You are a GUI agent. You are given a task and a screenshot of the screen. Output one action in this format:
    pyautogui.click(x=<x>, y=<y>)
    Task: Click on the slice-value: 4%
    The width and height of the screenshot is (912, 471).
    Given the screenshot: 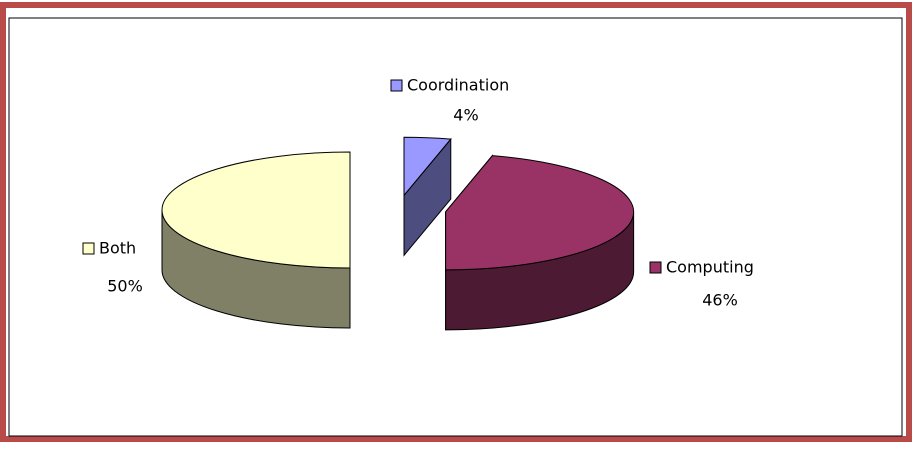 What is the action you would take?
    pyautogui.click(x=465, y=115)
    